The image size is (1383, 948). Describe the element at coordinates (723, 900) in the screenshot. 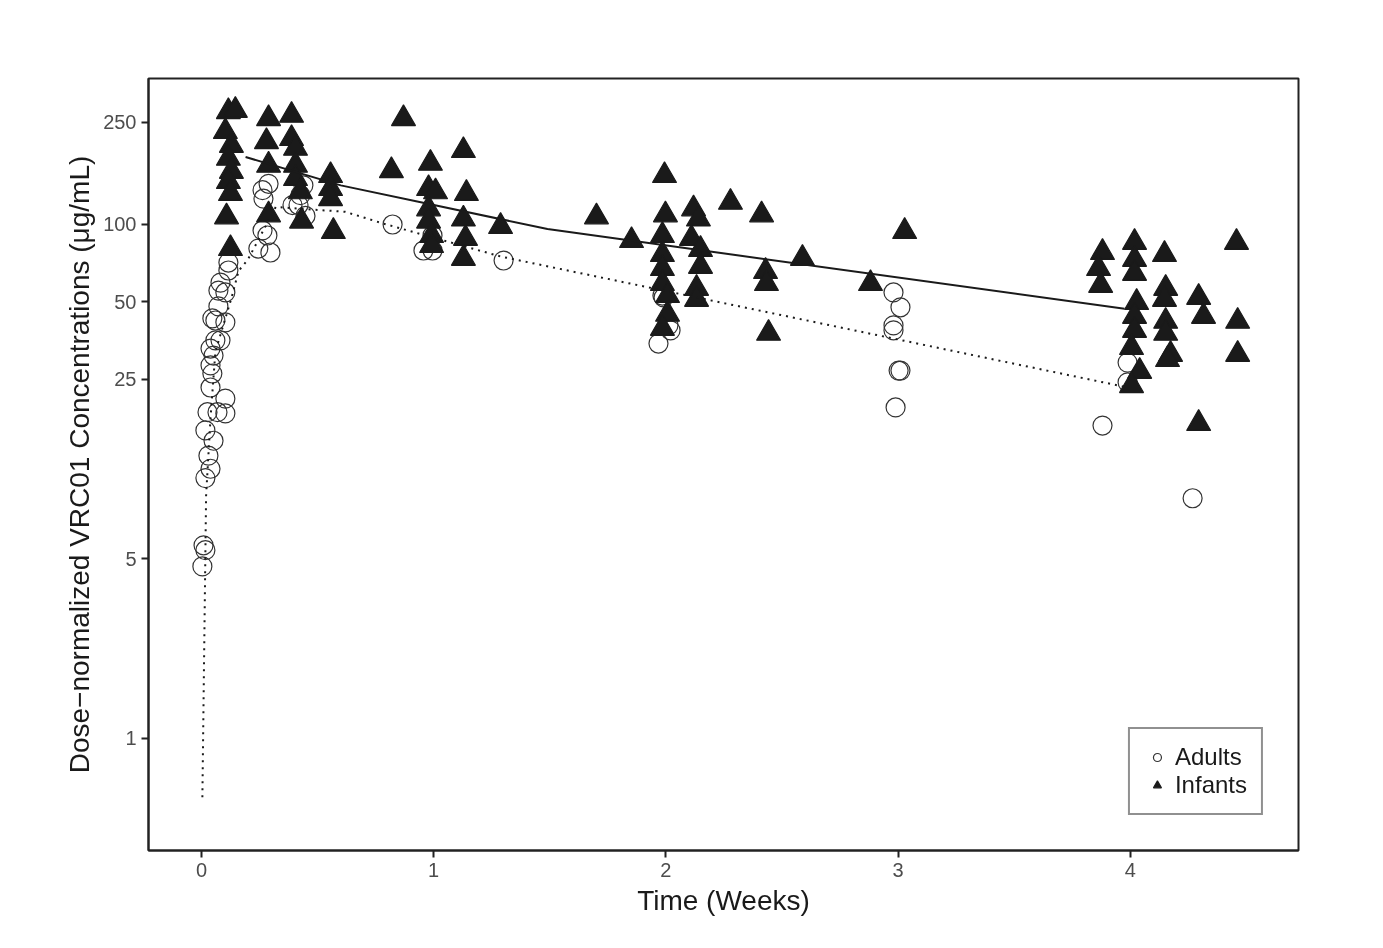

I see `x-axis-title: Time (Weeks)` at that location.